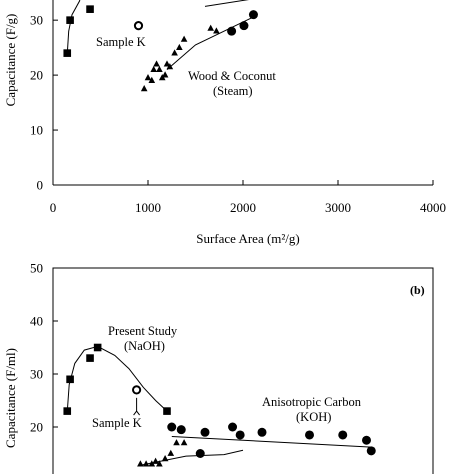  I want to click on panel-a-markers, so click(160, 48).